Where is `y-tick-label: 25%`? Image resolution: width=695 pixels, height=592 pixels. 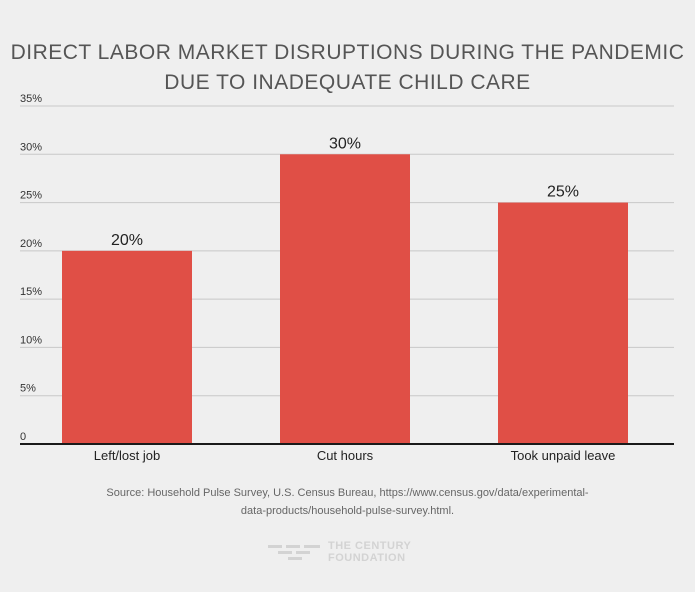
y-tick-label: 25% is located at coordinates (31, 196).